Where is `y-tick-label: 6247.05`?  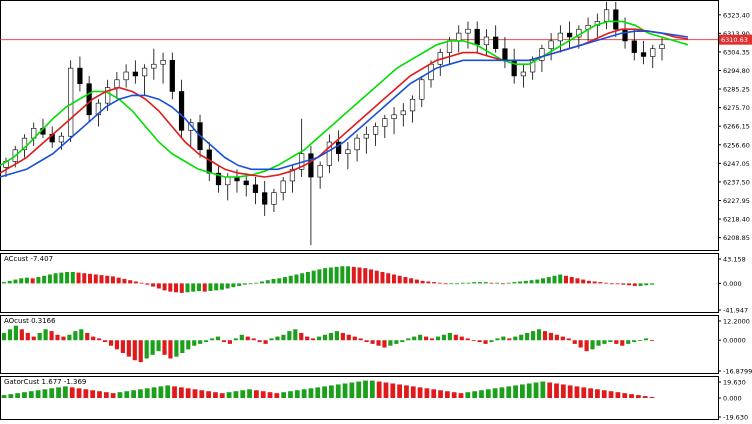 y-tick-label: 6247.05 is located at coordinates (736, 164).